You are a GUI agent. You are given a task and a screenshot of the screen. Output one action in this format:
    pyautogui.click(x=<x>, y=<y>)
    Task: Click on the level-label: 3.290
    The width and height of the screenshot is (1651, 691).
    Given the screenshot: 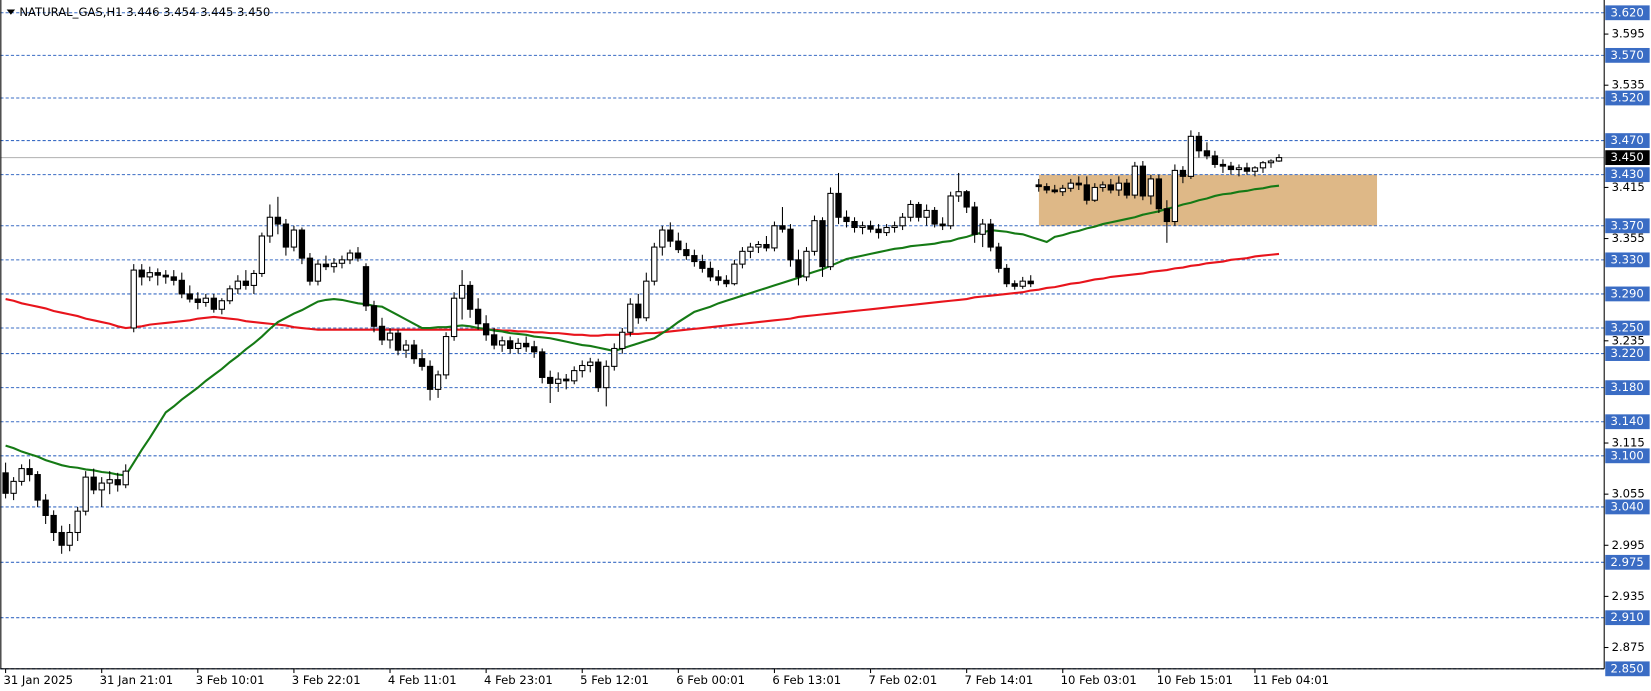 What is the action you would take?
    pyautogui.click(x=1627, y=293)
    